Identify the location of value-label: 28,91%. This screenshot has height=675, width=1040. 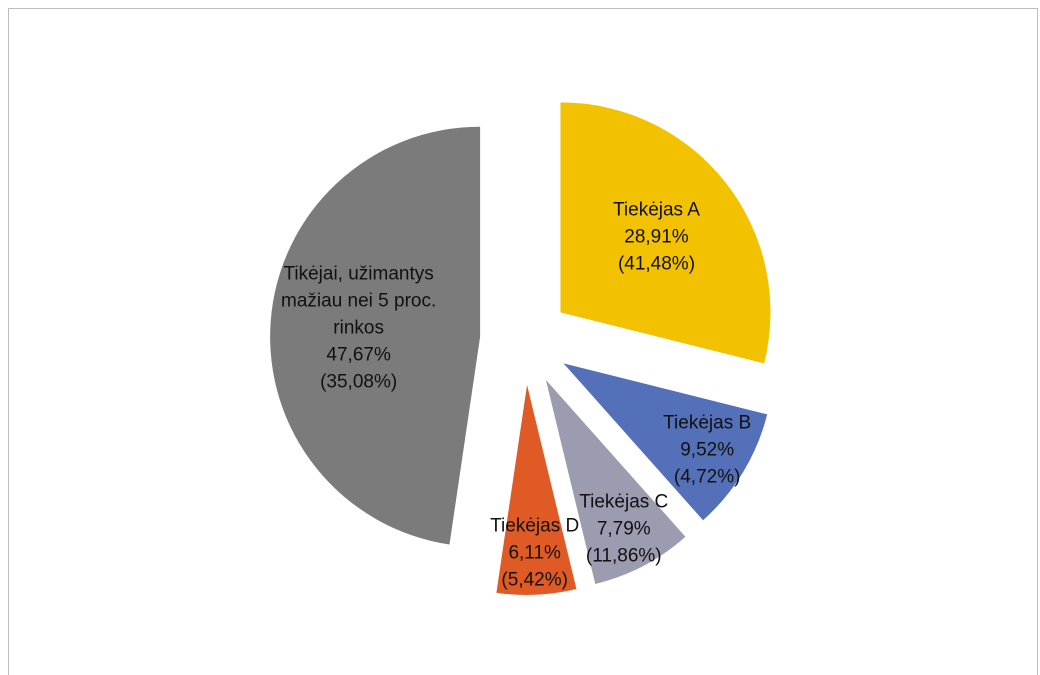
(656, 237).